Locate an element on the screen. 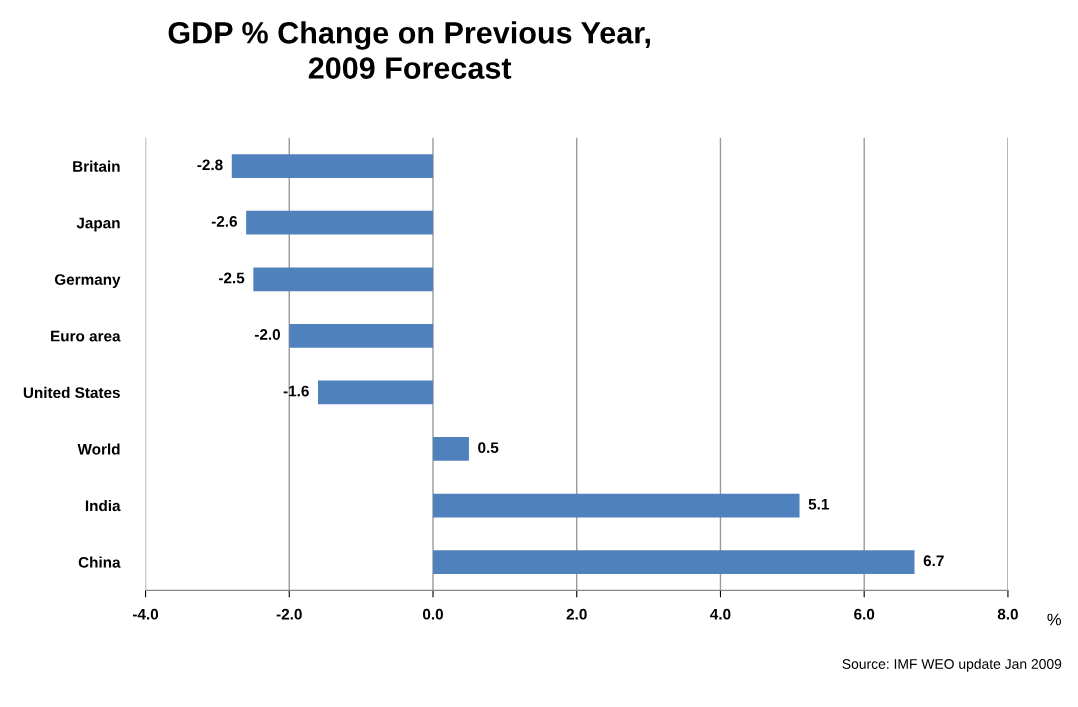  data-label: -2.5 is located at coordinates (231, 278).